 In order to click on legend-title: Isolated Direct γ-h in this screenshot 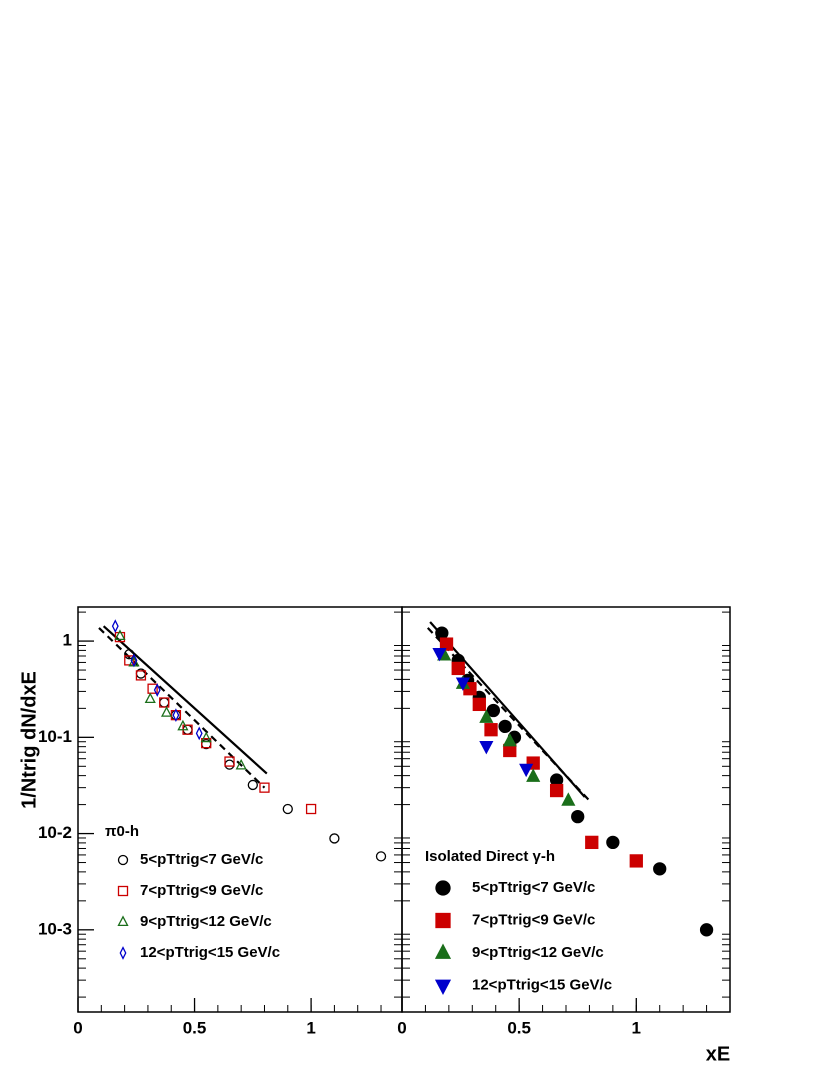, I will do `click(490, 856)`.